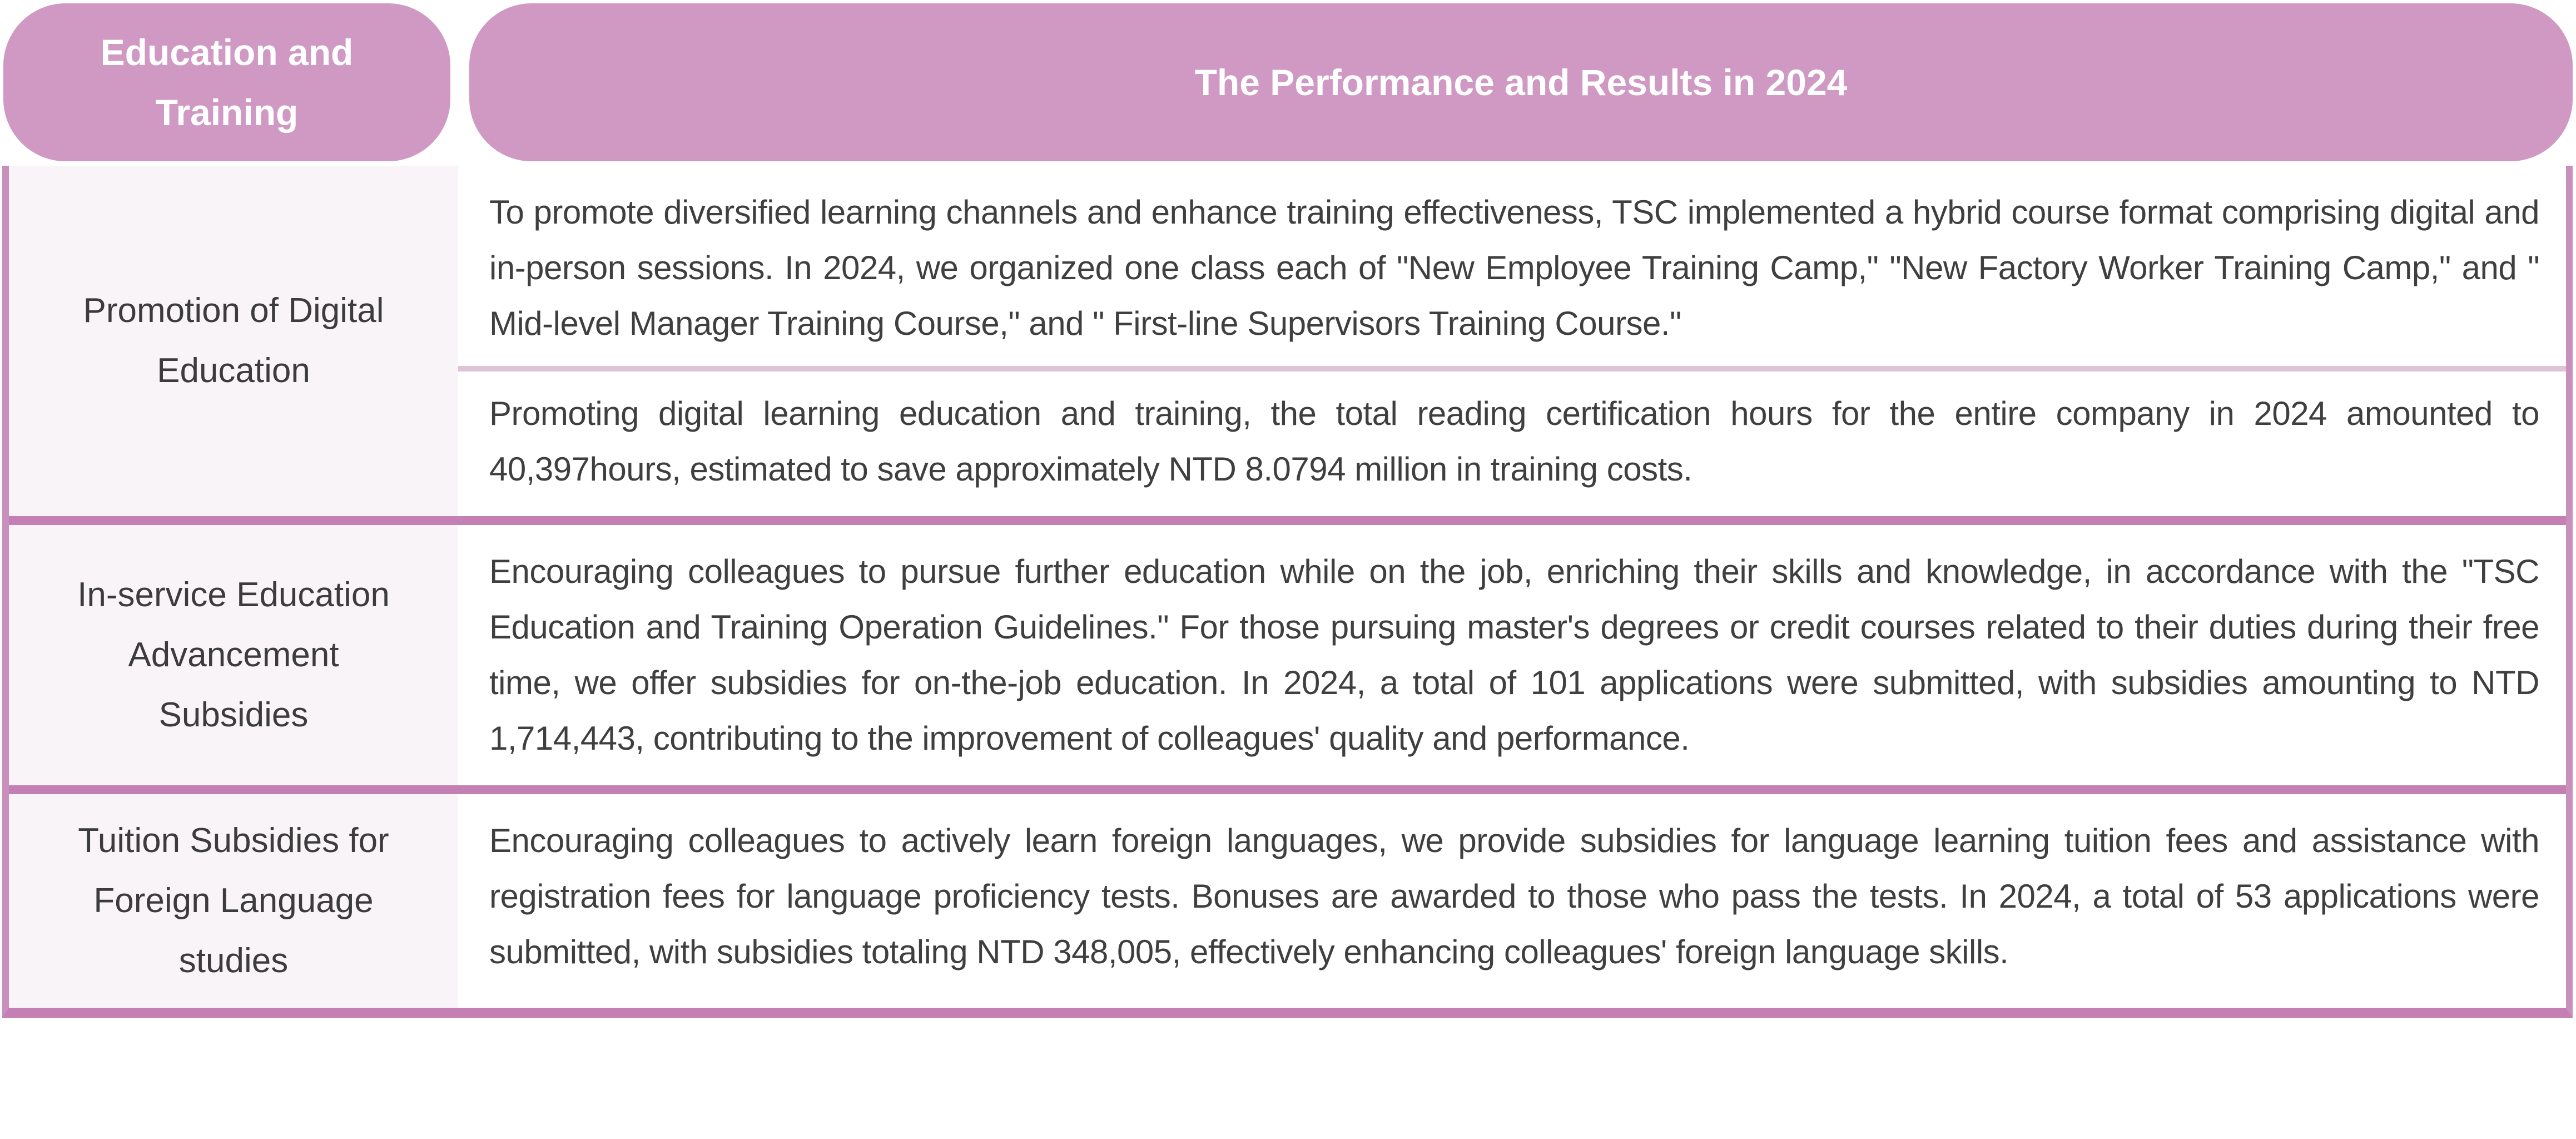 This screenshot has height=1139, width=2576. I want to click on header-performance-results-2024: The Performance and Results in 2024, so click(1521, 82).